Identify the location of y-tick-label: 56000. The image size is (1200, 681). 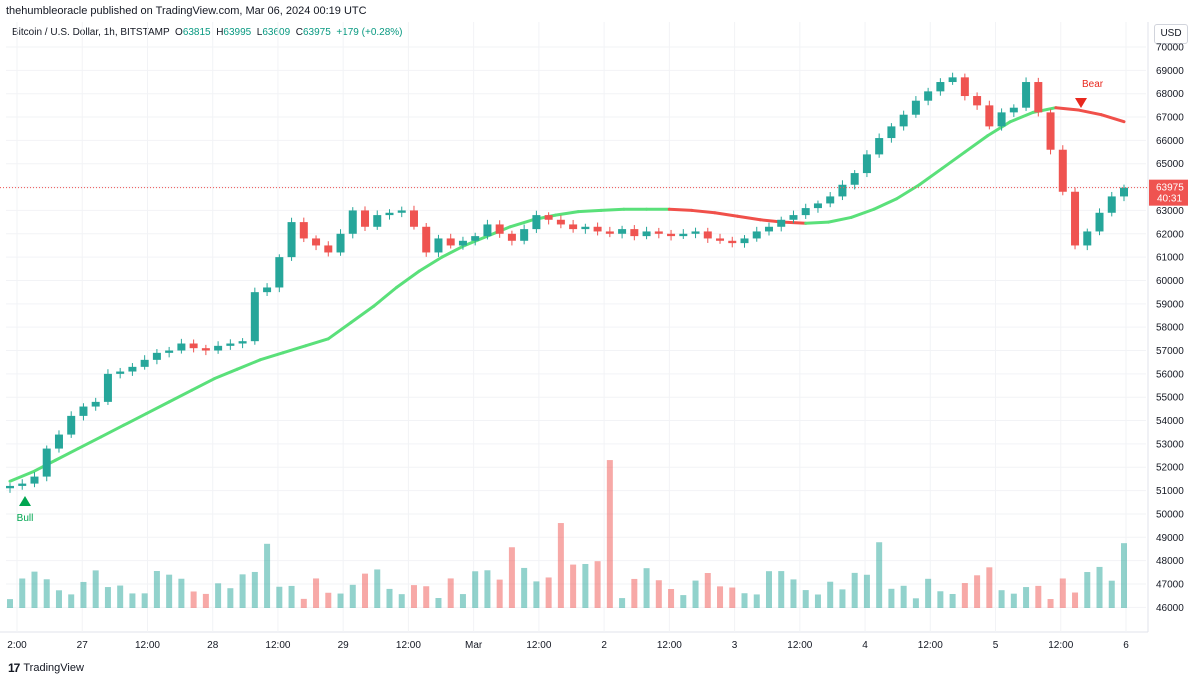
(1170, 374).